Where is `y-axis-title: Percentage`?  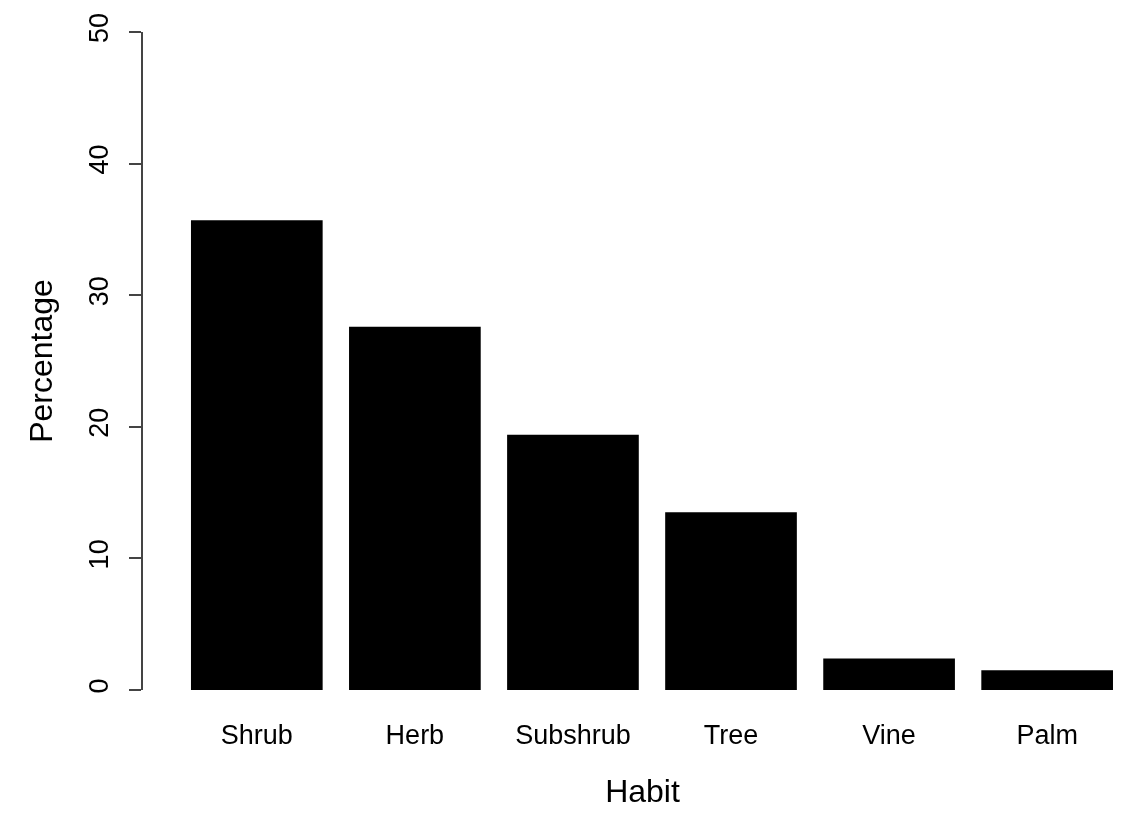 y-axis-title: Percentage is located at coordinates (41, 361).